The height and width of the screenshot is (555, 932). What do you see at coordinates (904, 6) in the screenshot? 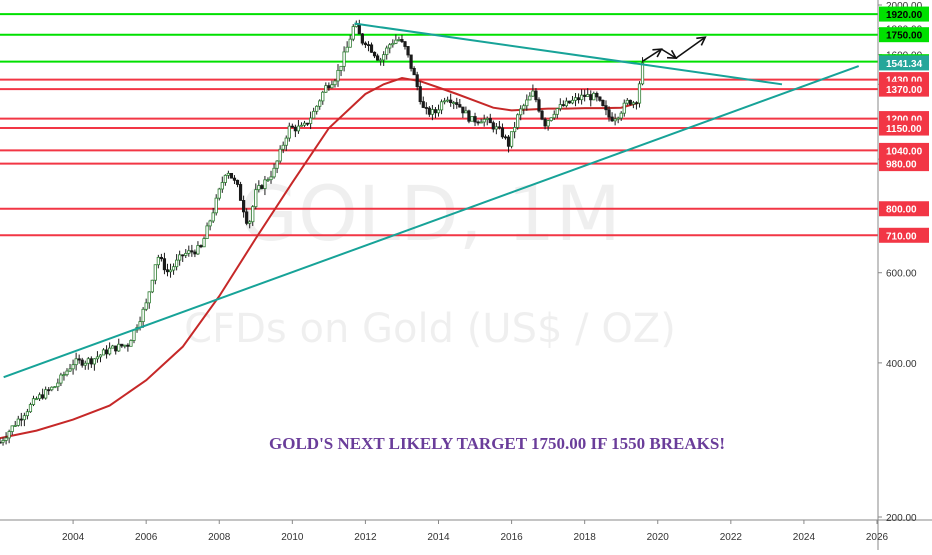
I see `y-tick-label: 2000.00` at bounding box center [904, 6].